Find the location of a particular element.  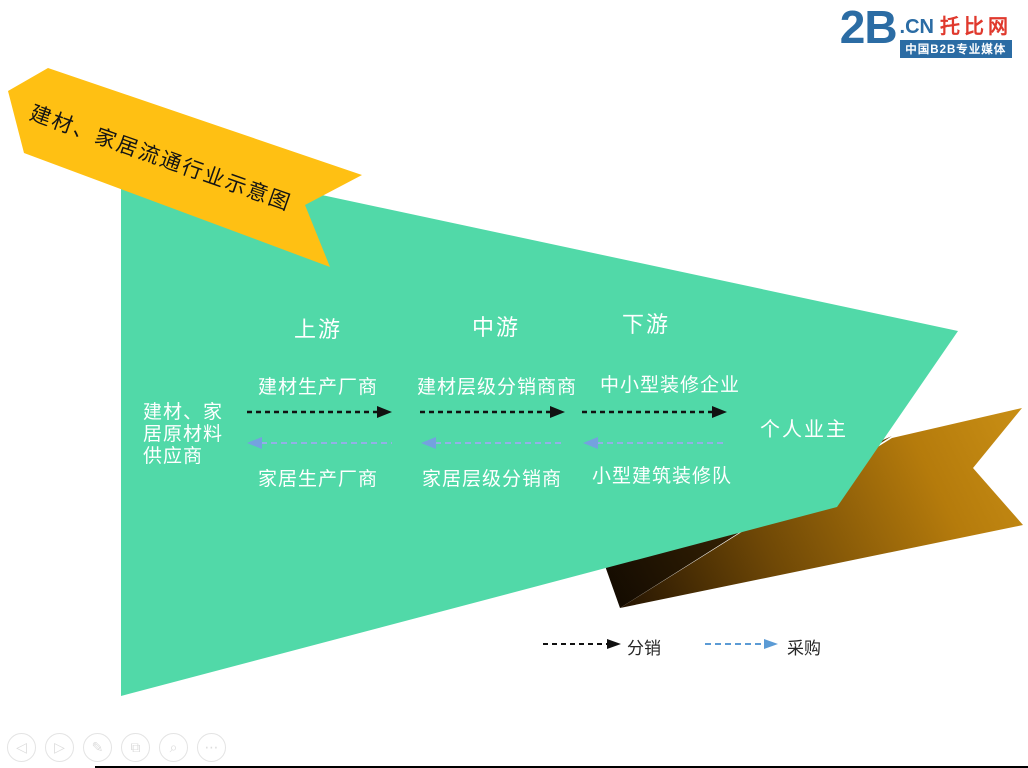

title-banner-shape is located at coordinates (185, 167).